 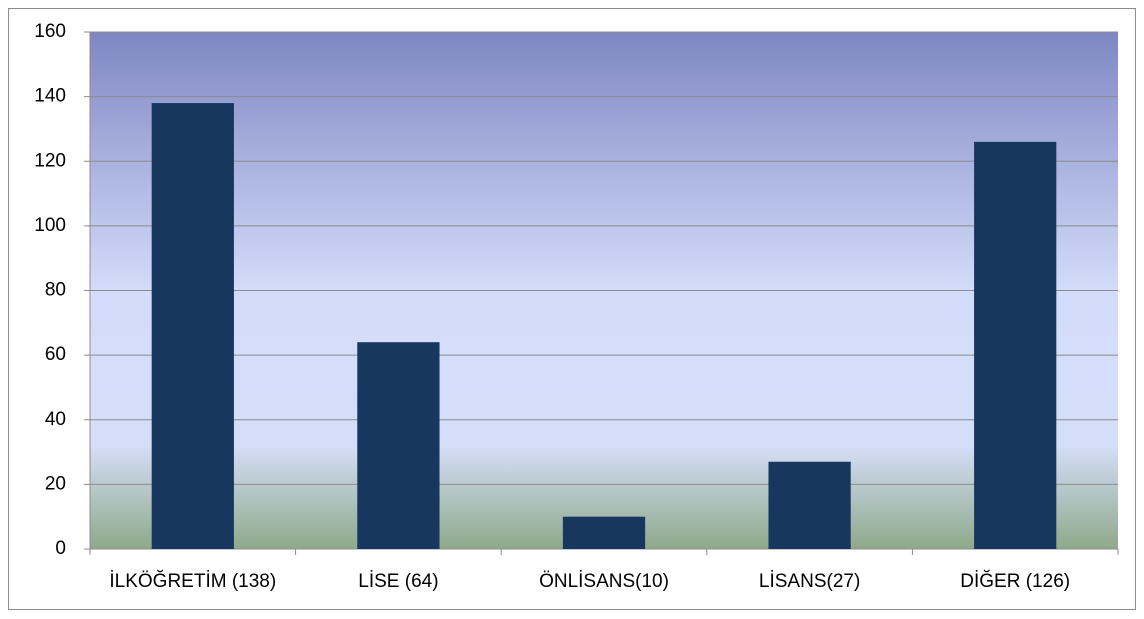 I want to click on y-tick-label: 100, so click(x=50, y=225).